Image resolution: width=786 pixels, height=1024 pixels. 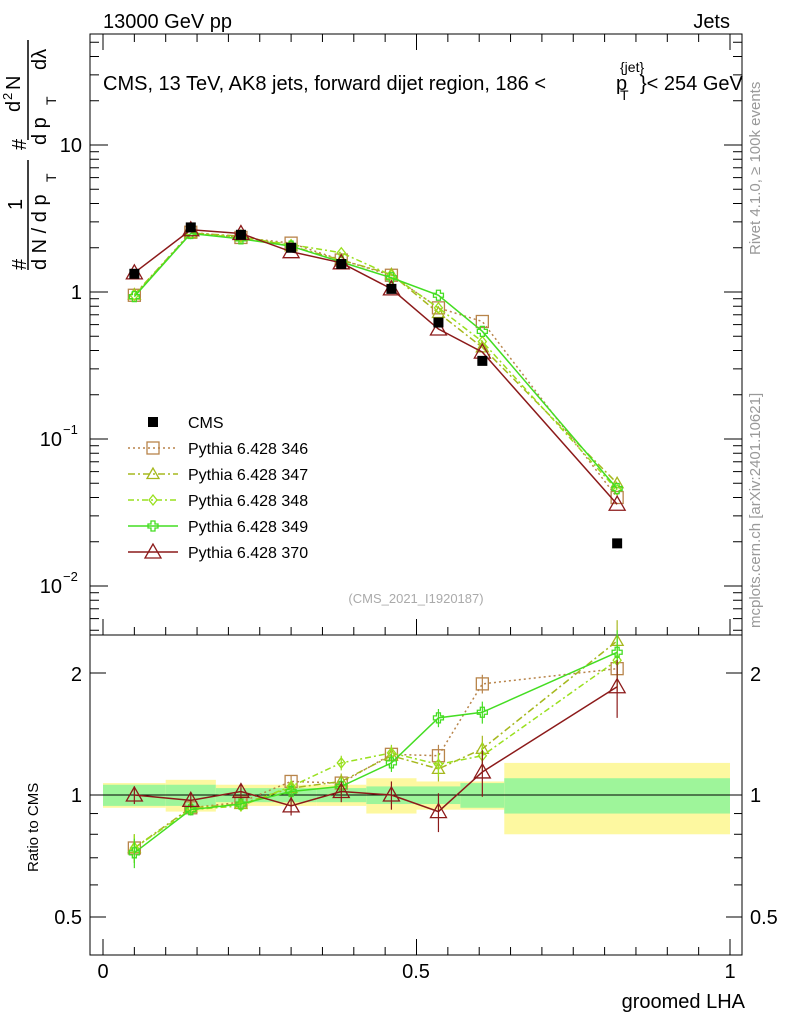 I want to click on legend-label: Pythia 6.428 348, so click(x=248, y=501).